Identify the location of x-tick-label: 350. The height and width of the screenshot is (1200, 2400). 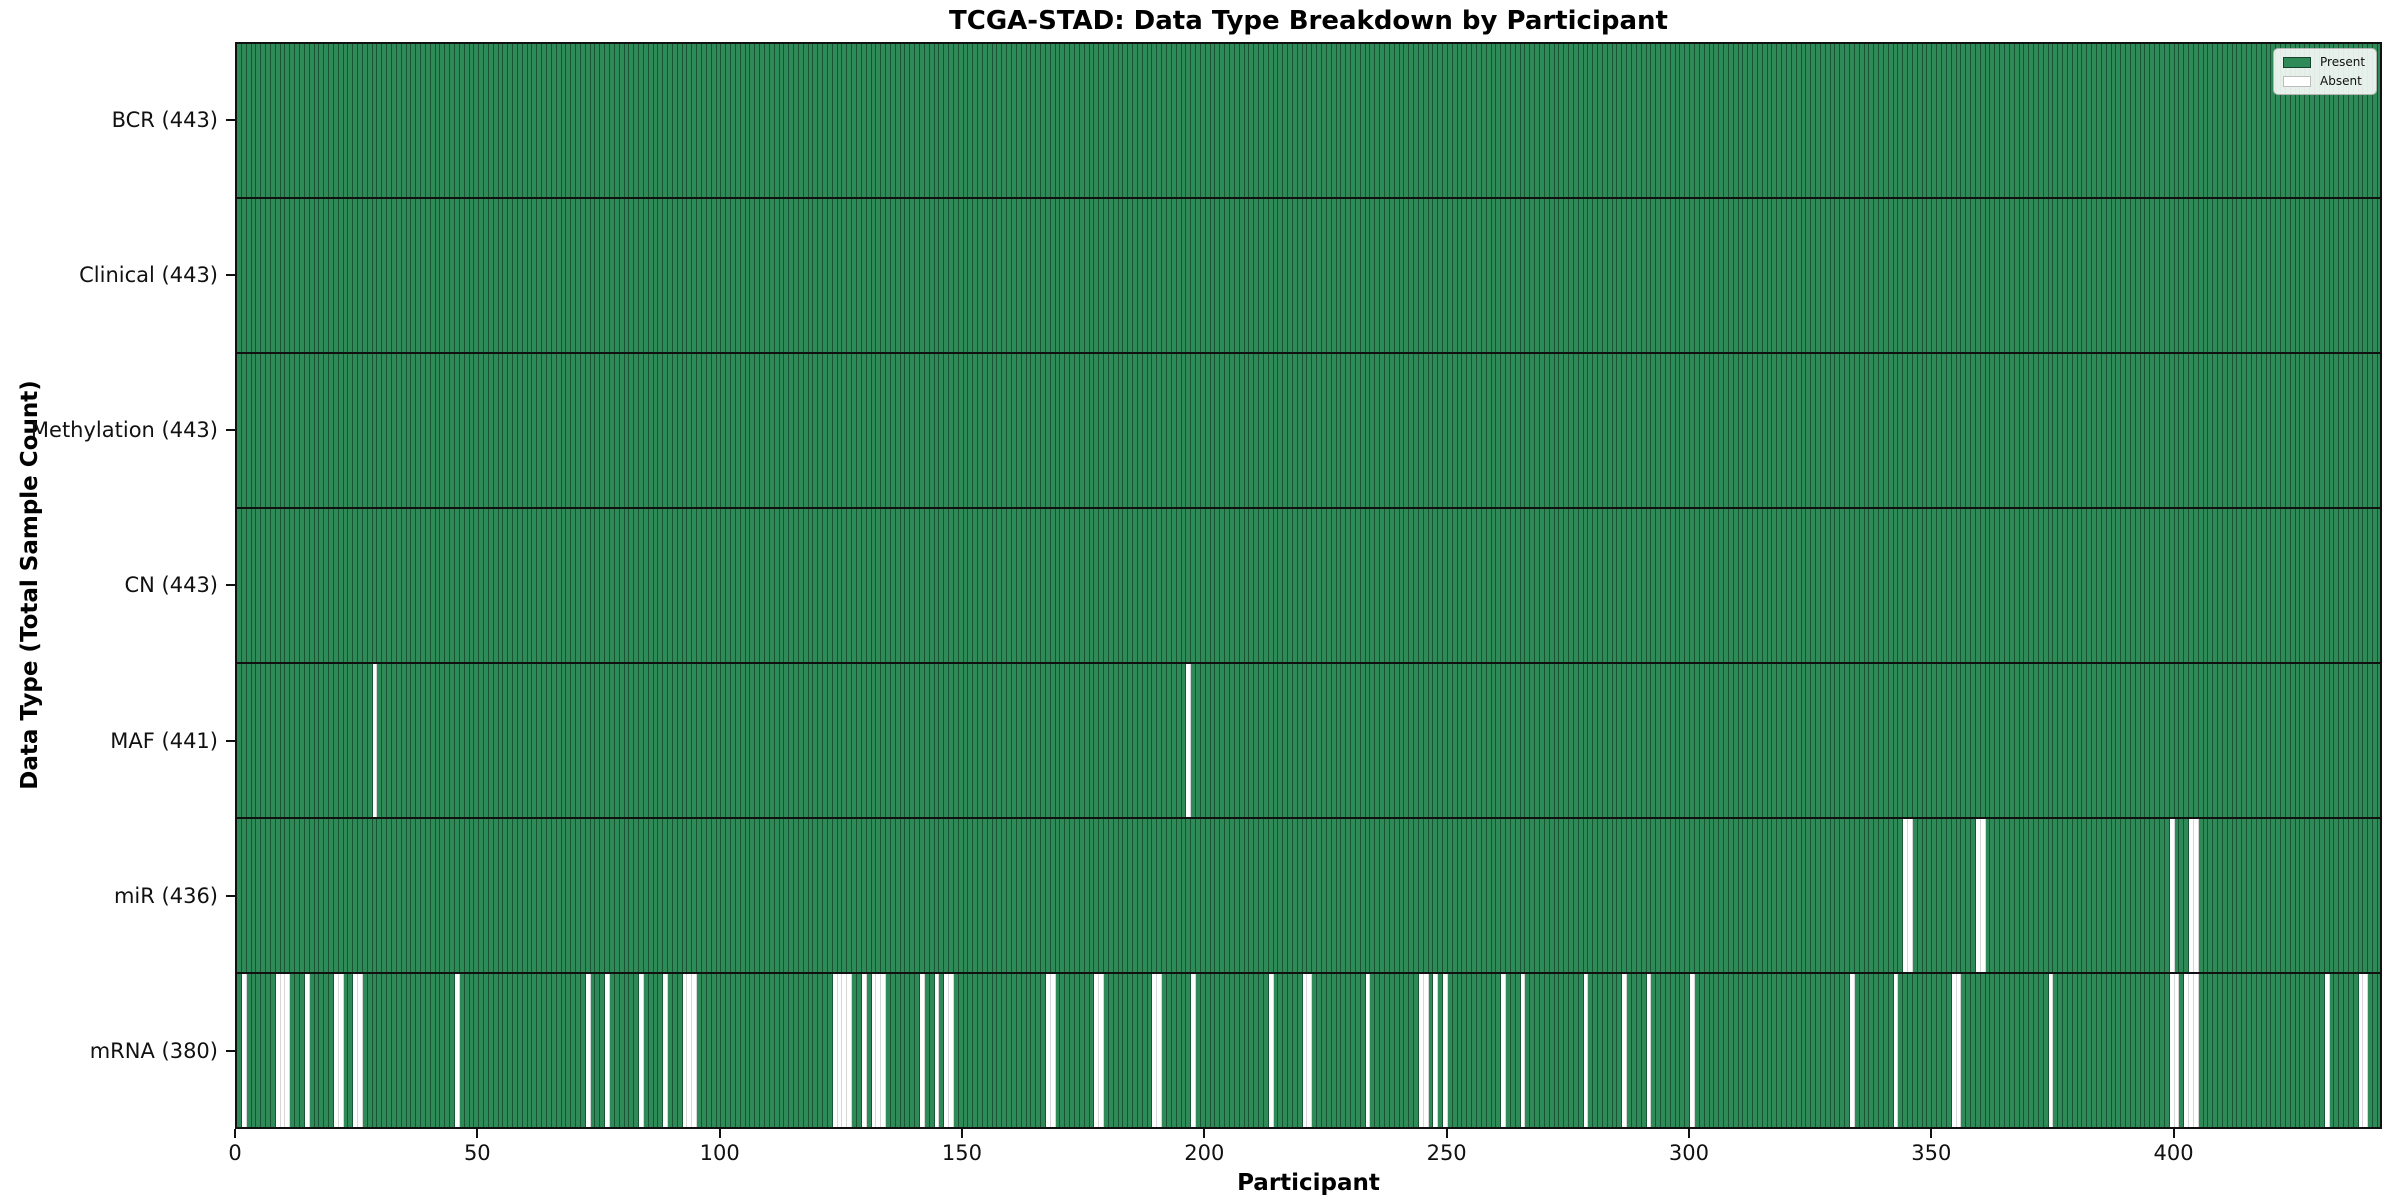
(1931, 1153).